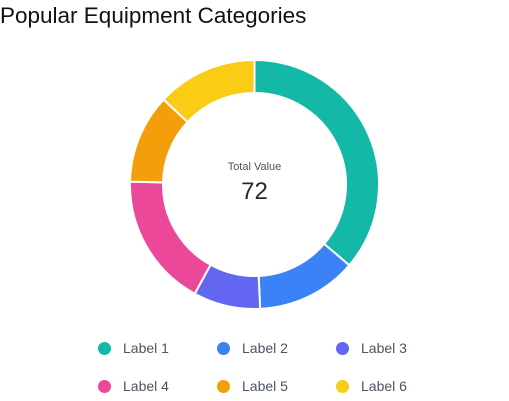  Describe the element at coordinates (384, 386) in the screenshot. I see `legend-label: Label 6` at that location.